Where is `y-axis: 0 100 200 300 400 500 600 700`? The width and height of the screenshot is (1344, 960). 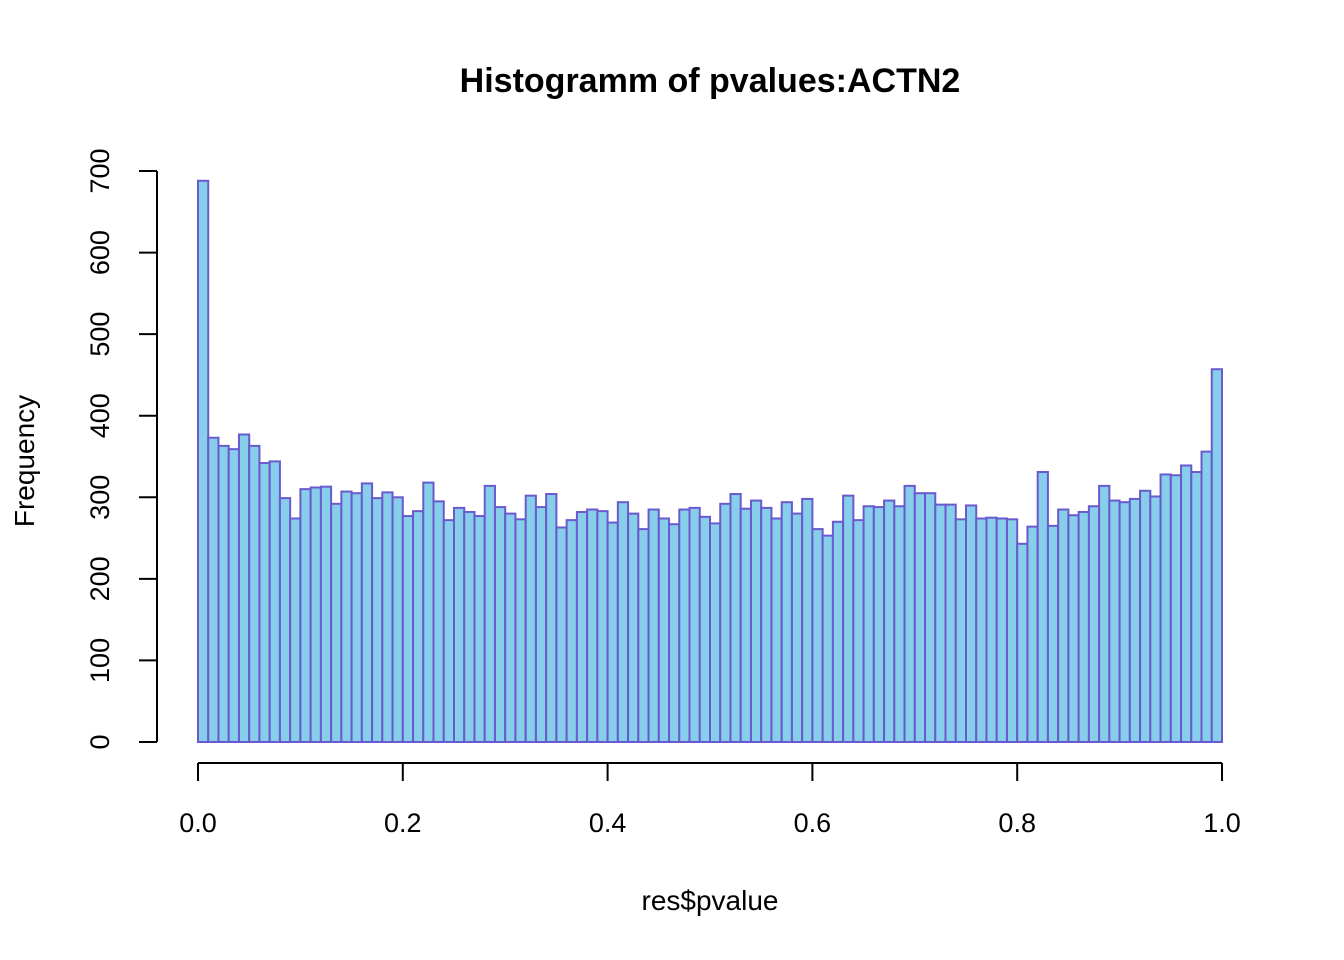 y-axis: 0 100 200 300 400 500 600 700 is located at coordinates (121, 449).